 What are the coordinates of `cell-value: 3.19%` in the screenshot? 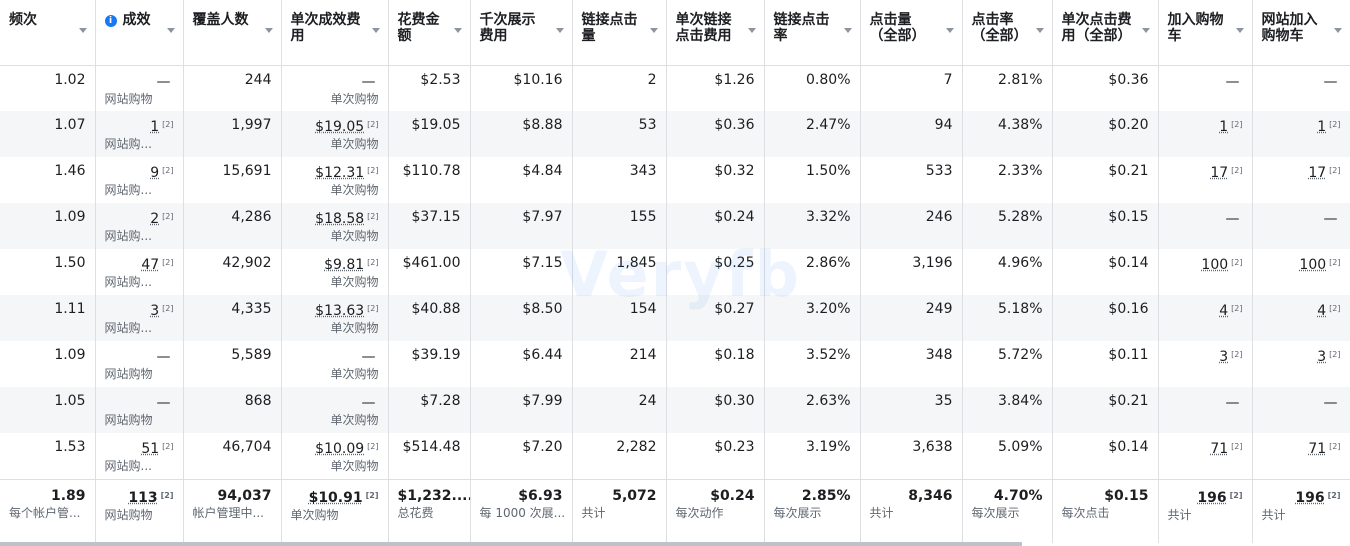 It's located at (812, 447).